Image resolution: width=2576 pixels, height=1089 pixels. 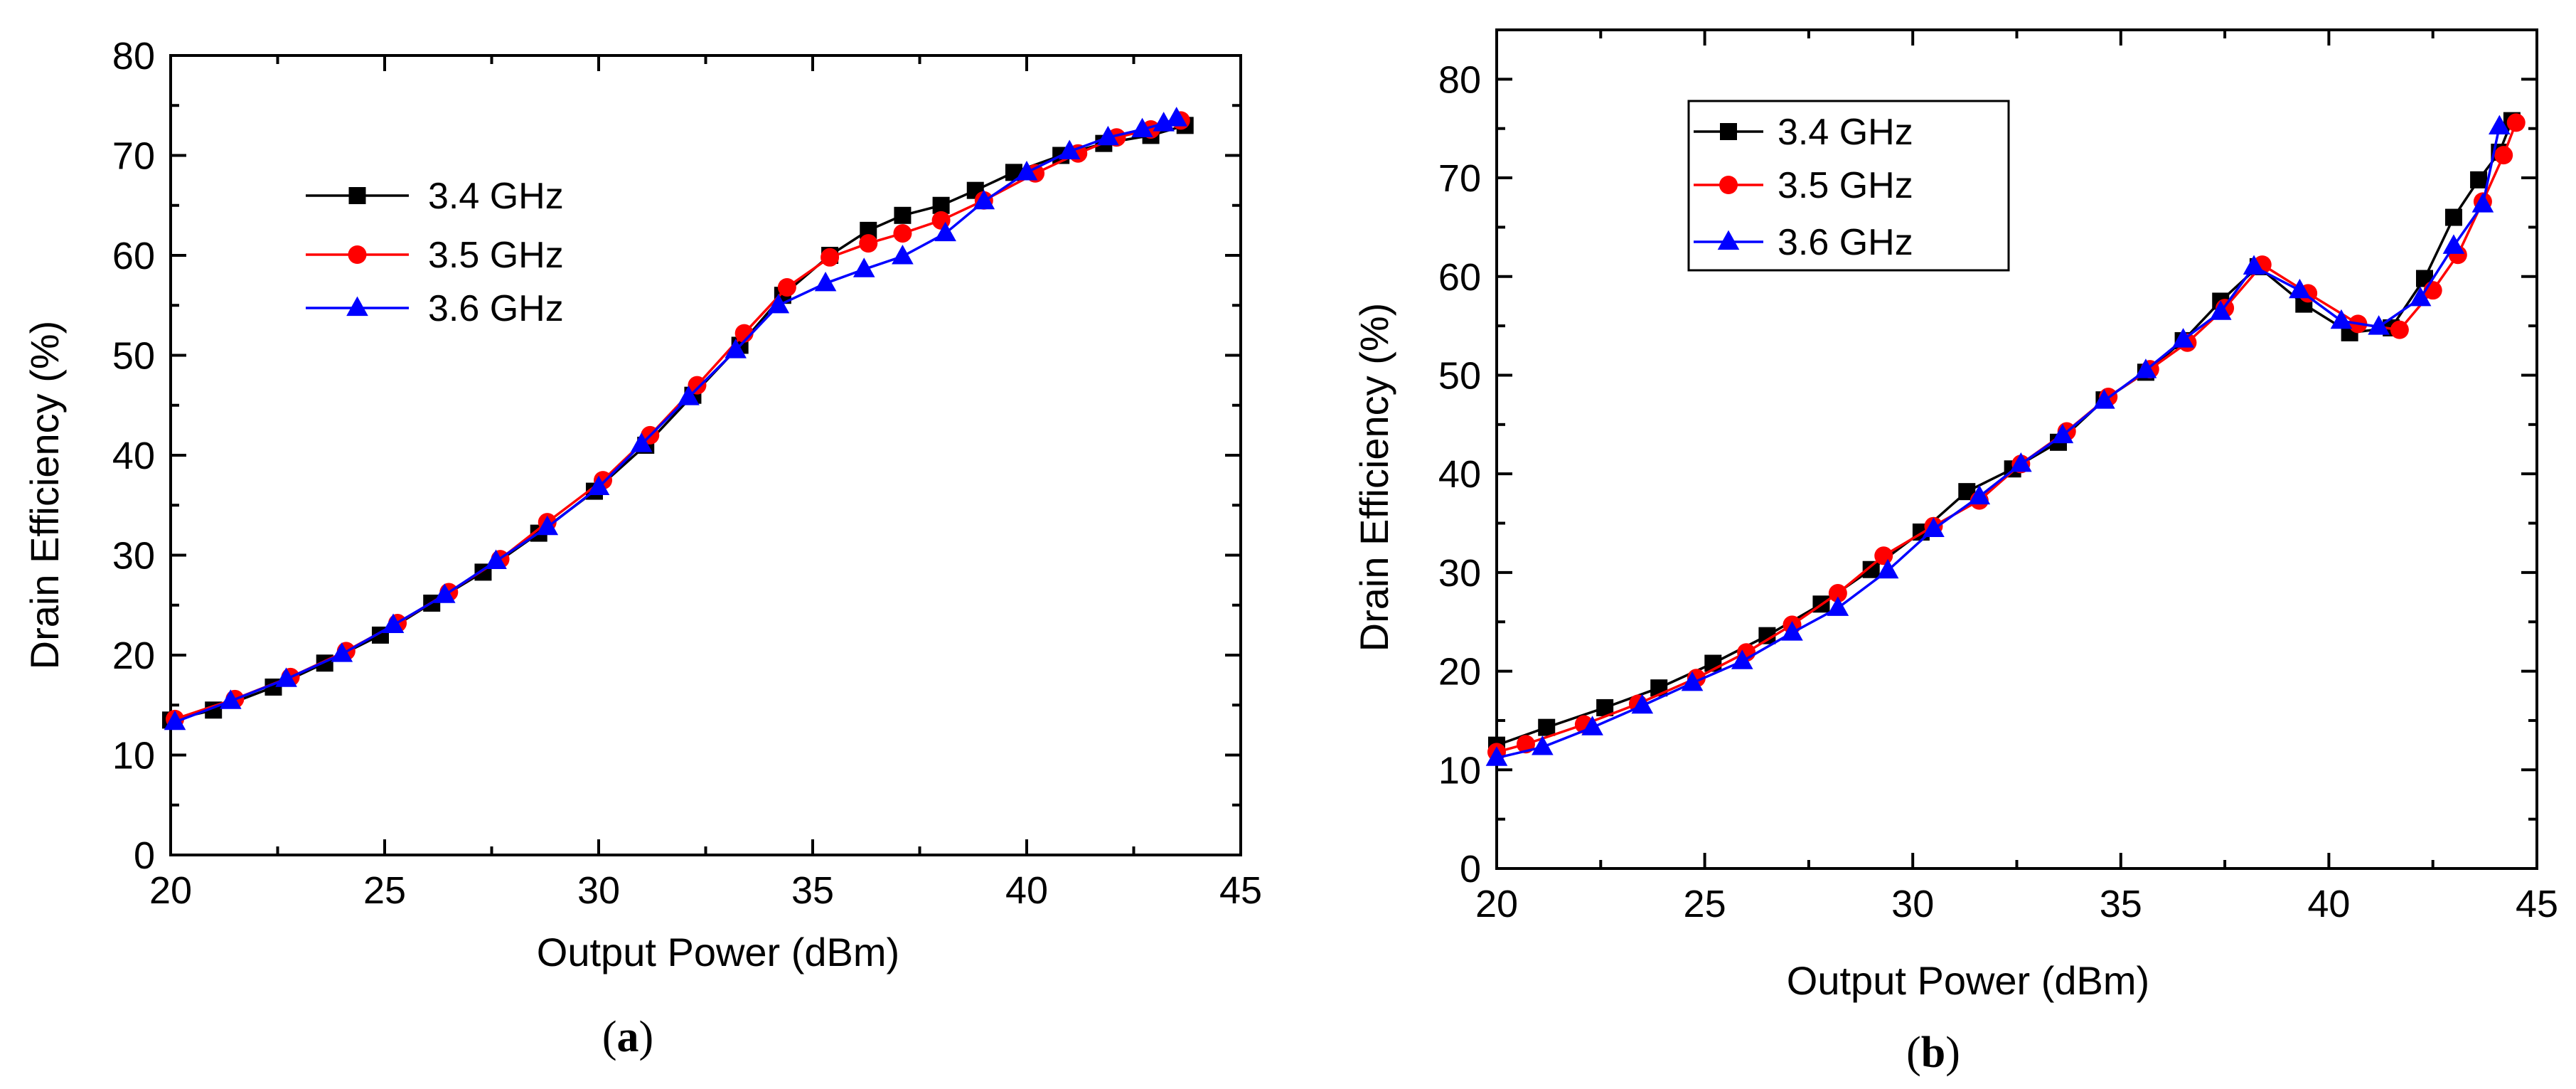 What do you see at coordinates (2121, 904) in the screenshot?
I see `x-tick-label-b: 35` at bounding box center [2121, 904].